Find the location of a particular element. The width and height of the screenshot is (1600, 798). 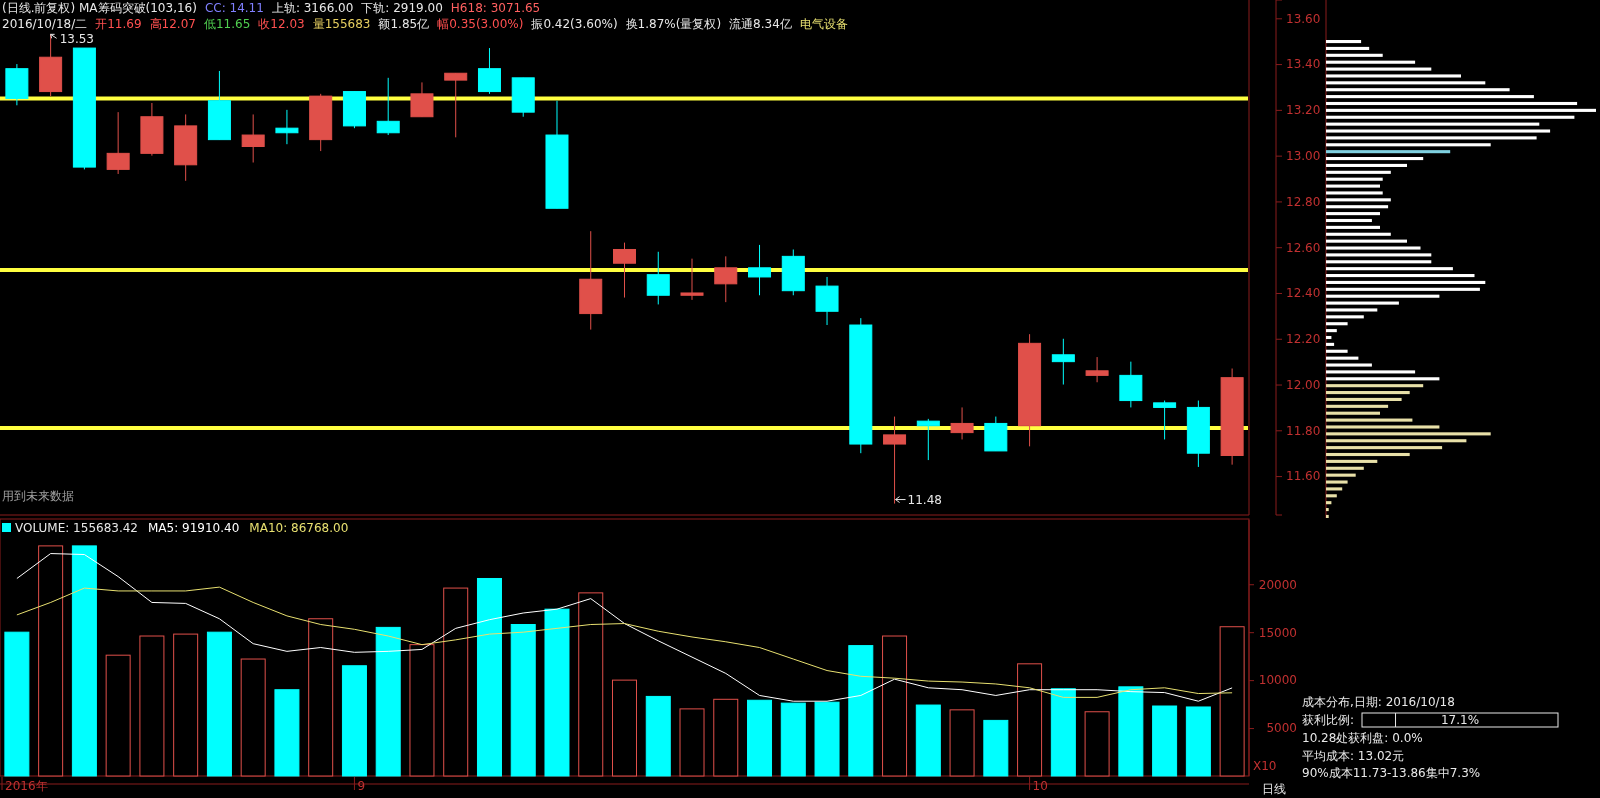

legend-label: VOLUME: 155683.42 is located at coordinates (76, 528).